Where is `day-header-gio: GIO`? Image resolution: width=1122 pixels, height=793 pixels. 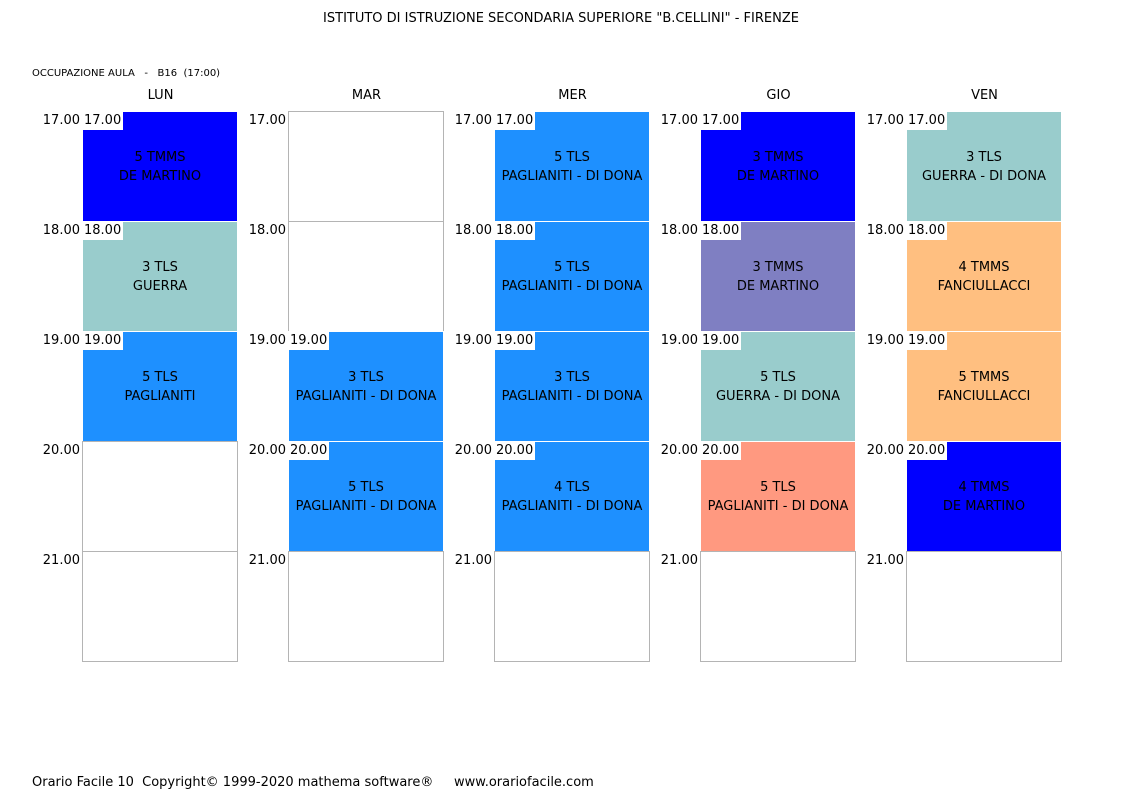 day-header-gio: GIO is located at coordinates (778, 95).